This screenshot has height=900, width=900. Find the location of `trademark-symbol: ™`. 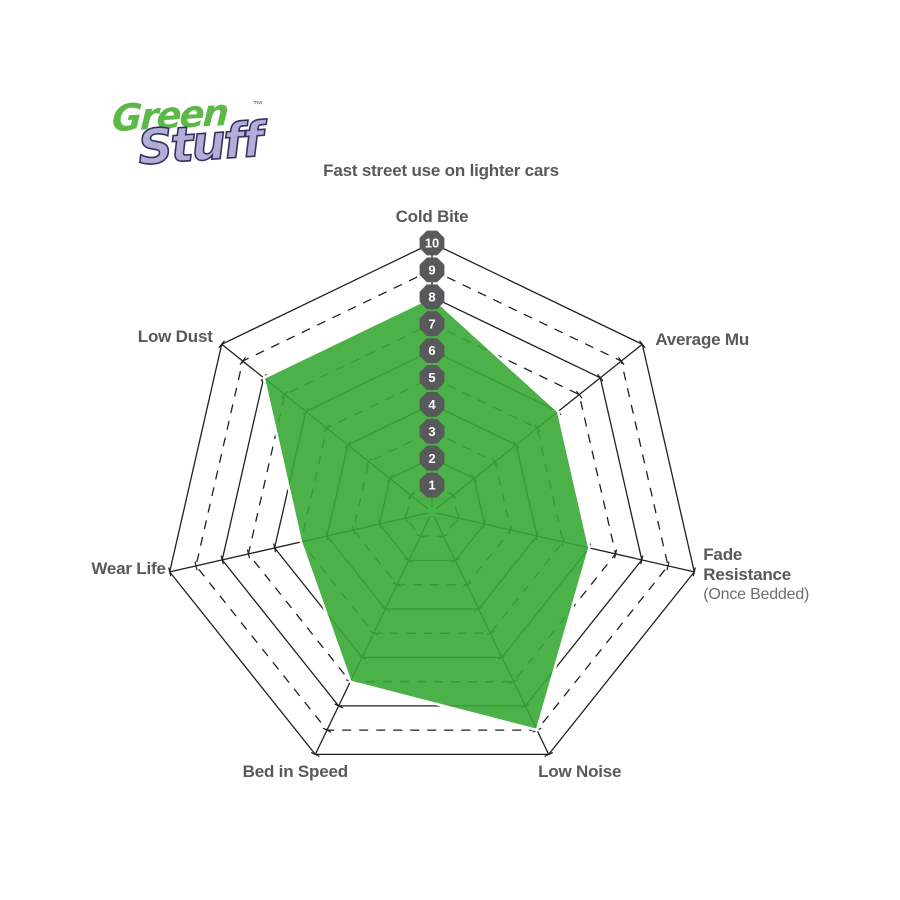

trademark-symbol: ™ is located at coordinates (258, 105).